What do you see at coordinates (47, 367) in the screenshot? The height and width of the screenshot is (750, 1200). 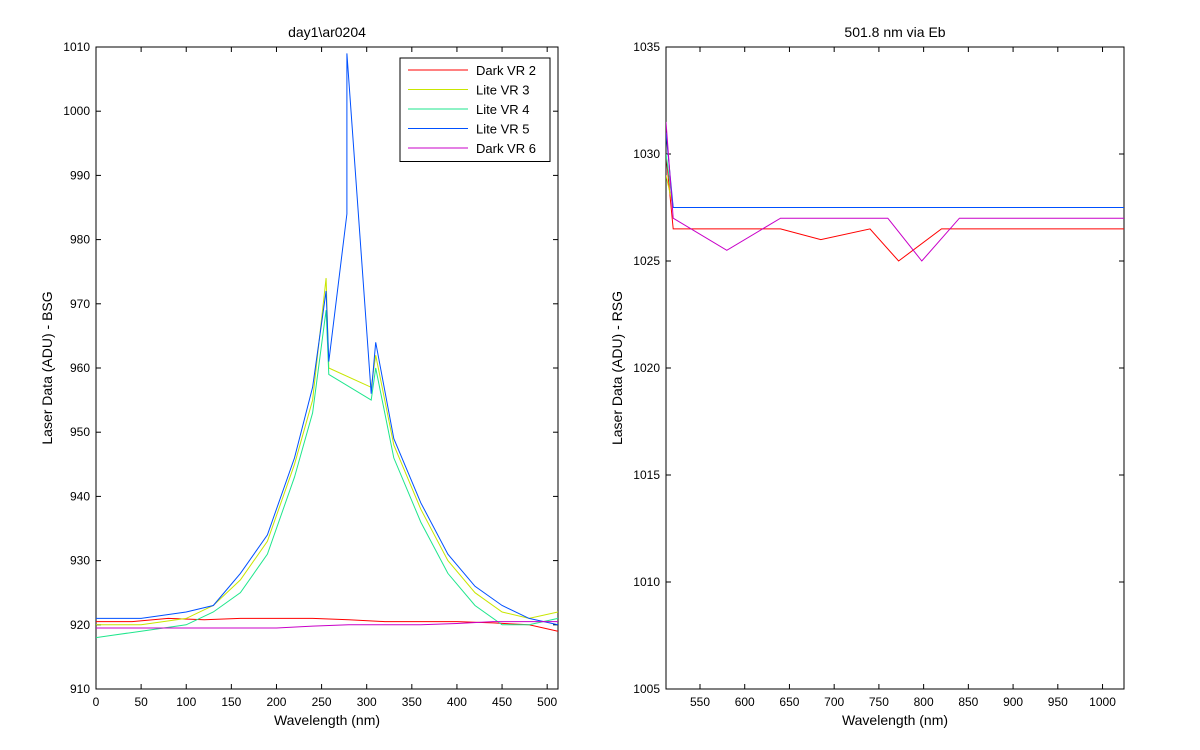 I see `y-axis-label: Laser Data (ADU) - BSG` at bounding box center [47, 367].